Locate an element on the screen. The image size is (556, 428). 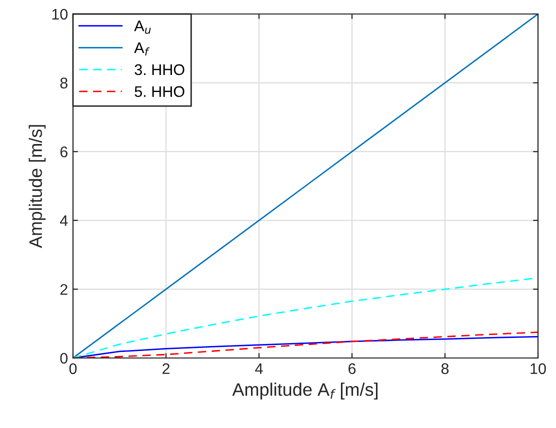
x-axis-title: Amplitude A$_{f}$ [m/s] is located at coordinates (305, 391).